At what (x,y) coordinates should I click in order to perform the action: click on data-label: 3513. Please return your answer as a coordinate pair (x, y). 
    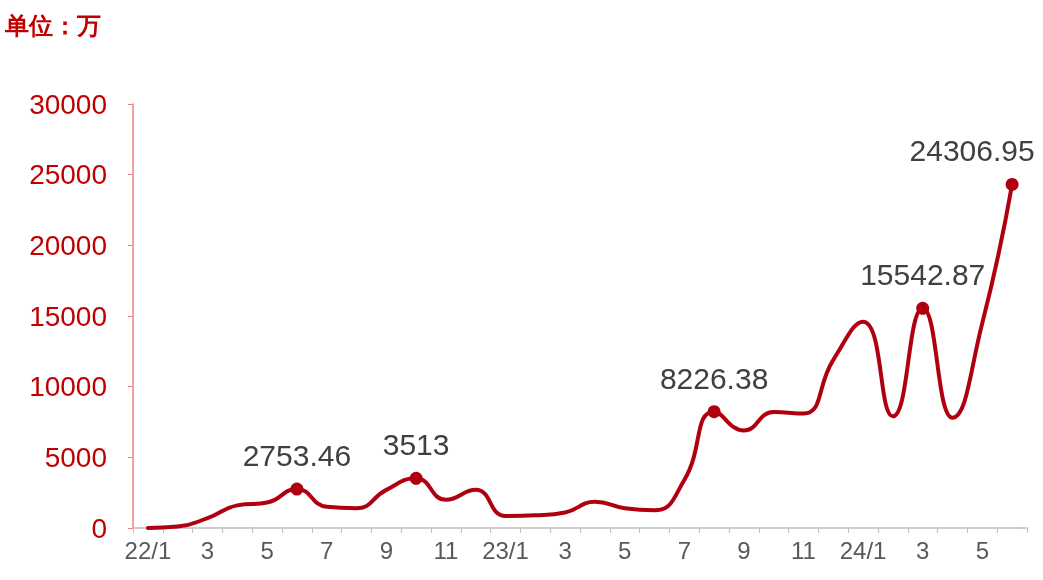
    Looking at the image, I should click on (416, 445).